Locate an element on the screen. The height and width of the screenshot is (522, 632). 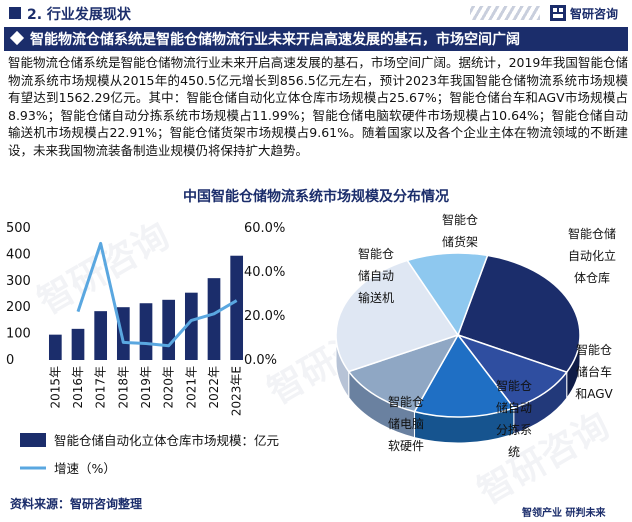
y-left-tick-label: 500 is located at coordinates (18, 228).